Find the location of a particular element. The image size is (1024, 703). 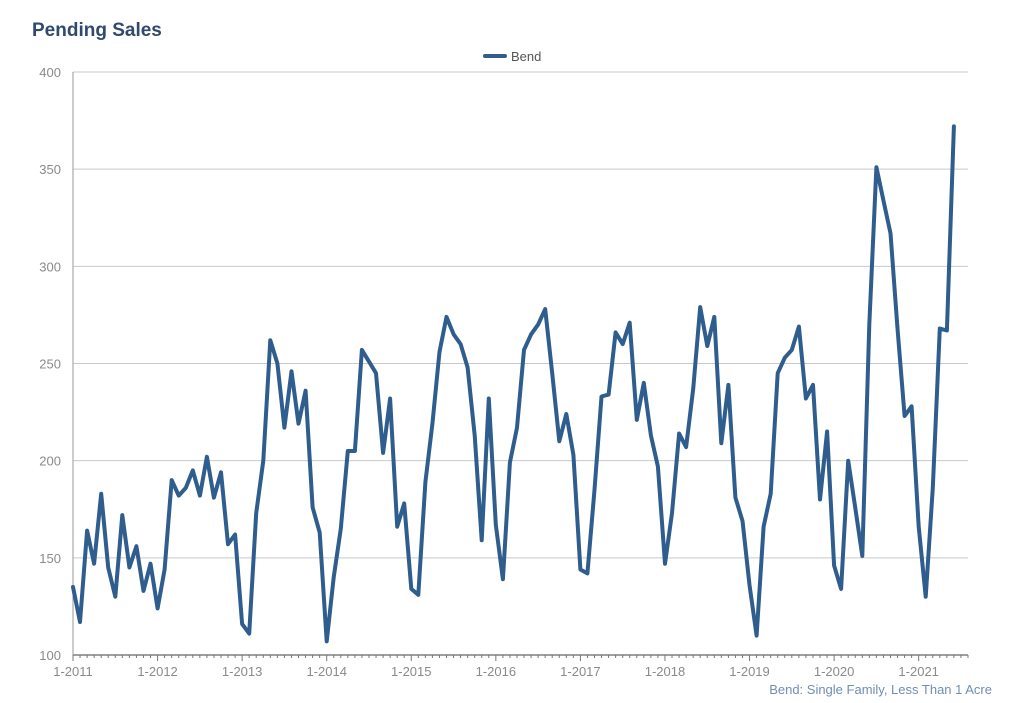

x-tick-label-1-2012: 1-2012 is located at coordinates (157, 671).